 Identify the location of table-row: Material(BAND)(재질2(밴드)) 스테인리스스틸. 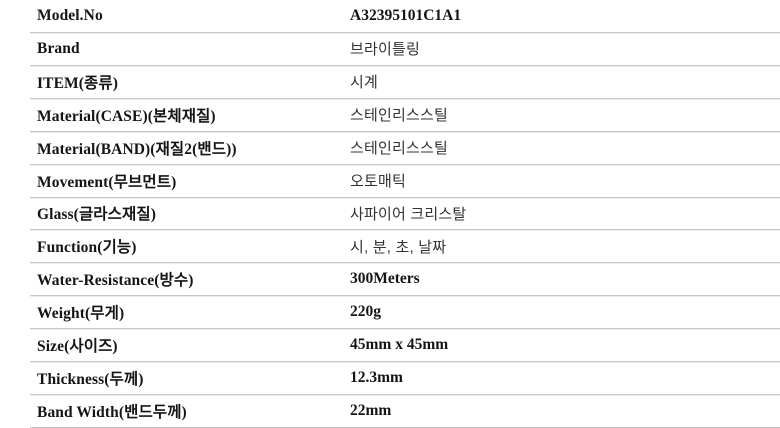
(405, 148).